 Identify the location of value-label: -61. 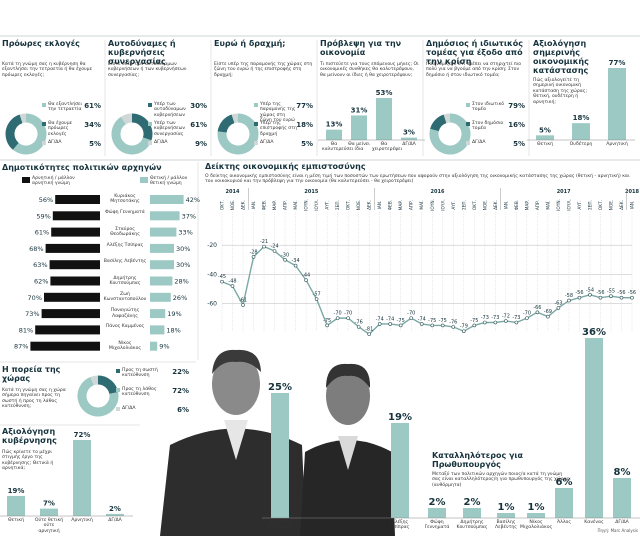
(243, 300).